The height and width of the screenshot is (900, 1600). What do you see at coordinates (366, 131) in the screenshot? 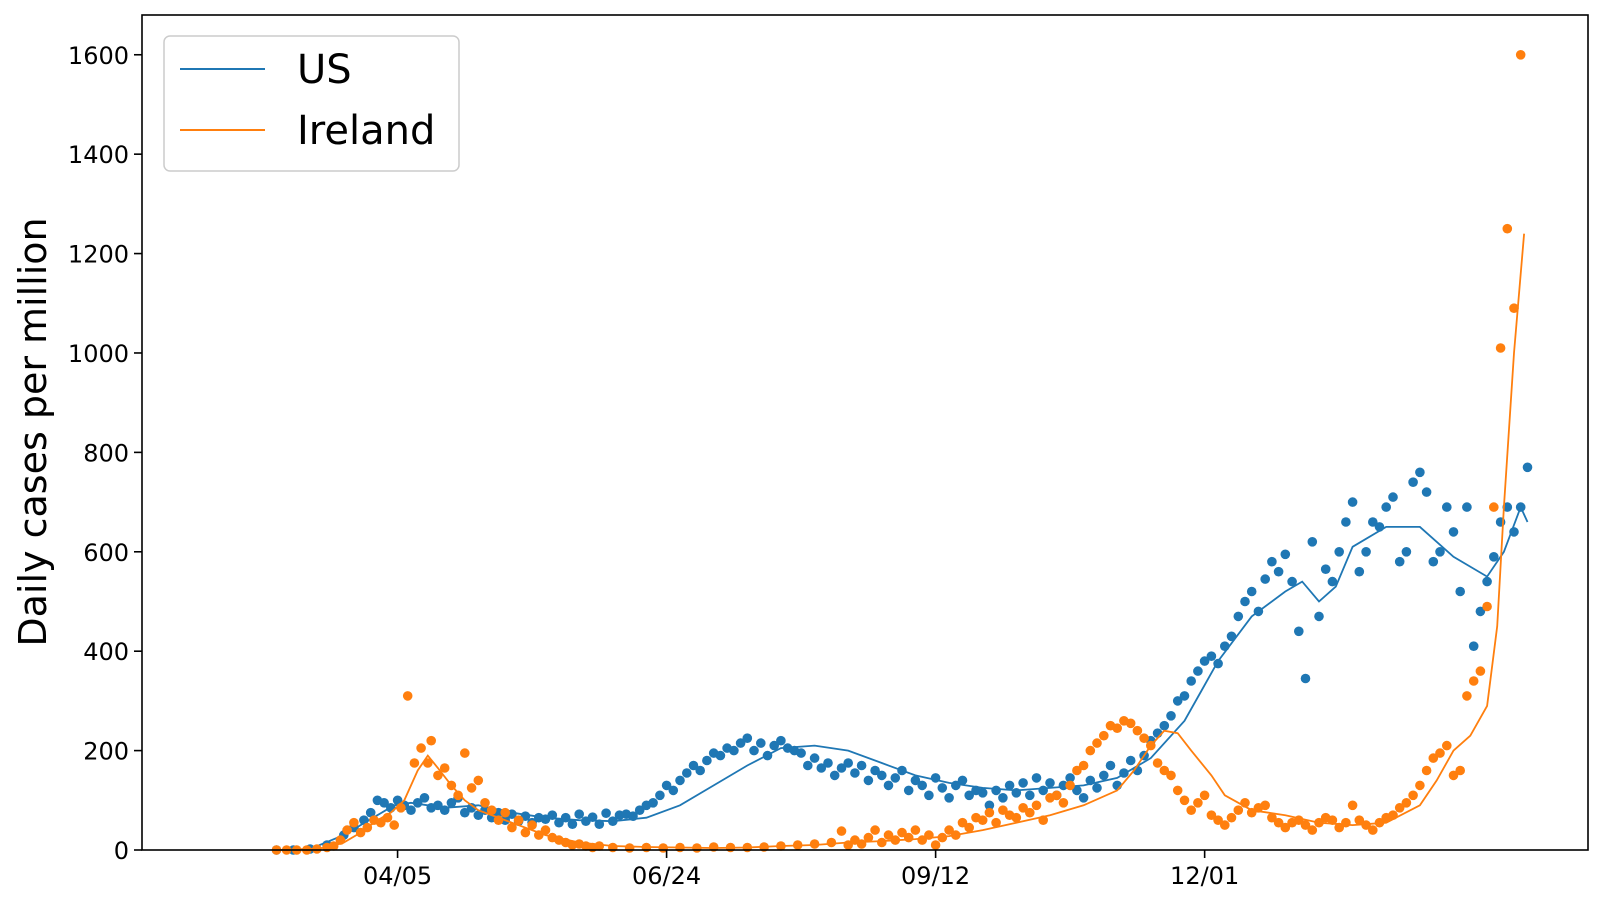
I see `legend-ireland-label: Ireland` at bounding box center [366, 131].